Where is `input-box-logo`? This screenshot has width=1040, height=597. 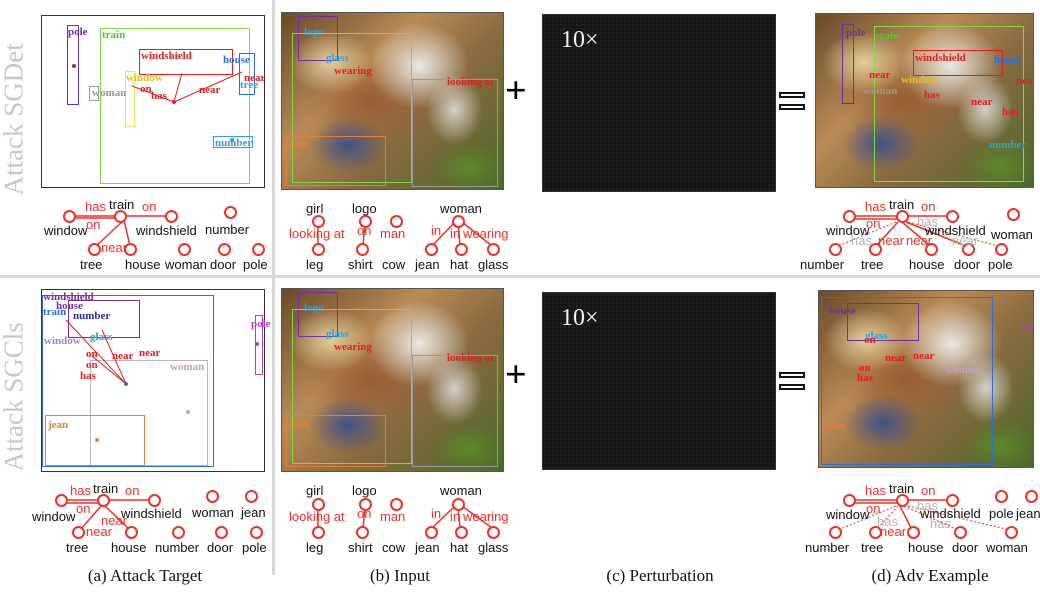 input-box-logo is located at coordinates (318, 38).